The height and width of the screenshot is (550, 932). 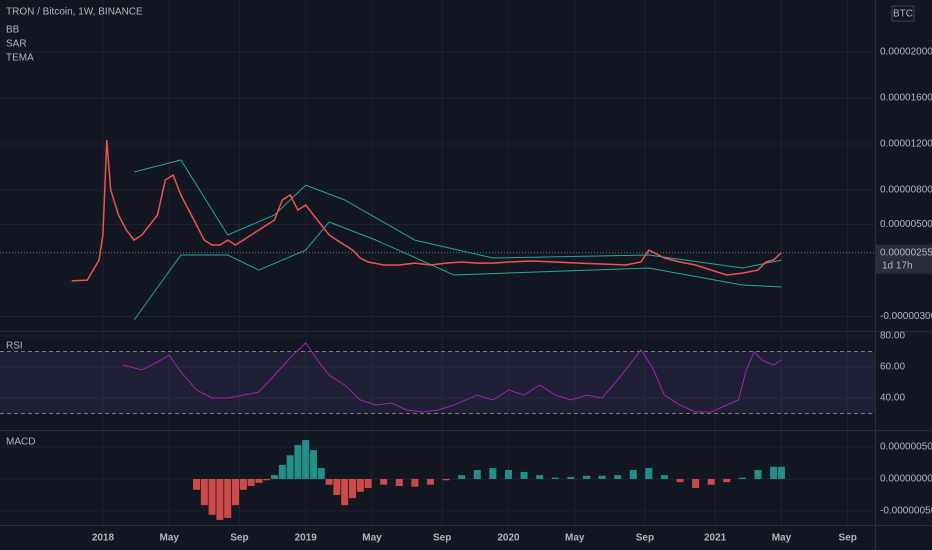 What do you see at coordinates (892, 367) in the screenshot?
I see `y-tick-label: 60.00` at bounding box center [892, 367].